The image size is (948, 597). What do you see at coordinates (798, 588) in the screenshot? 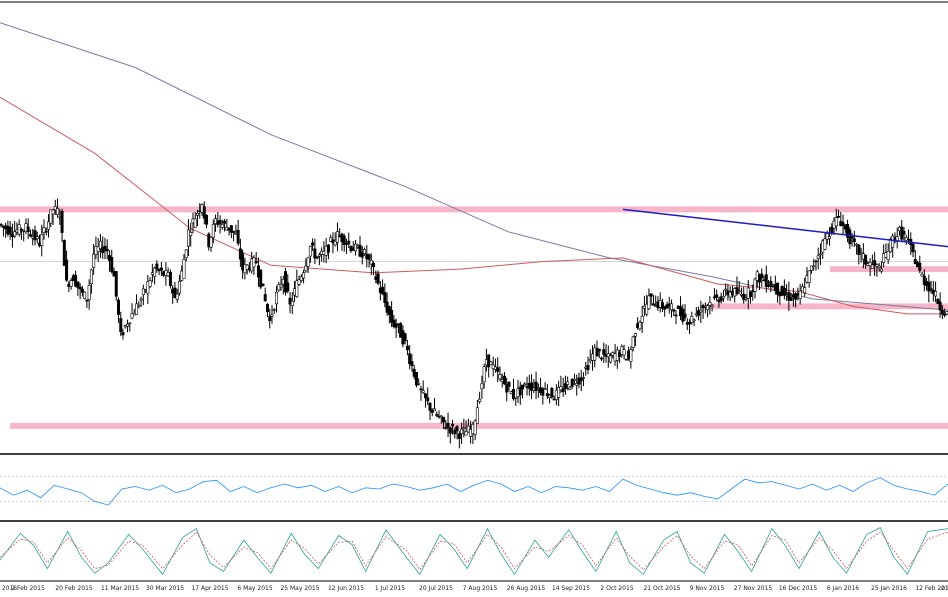
I see `x-tick-label: 16 Dec 2015` at bounding box center [798, 588].